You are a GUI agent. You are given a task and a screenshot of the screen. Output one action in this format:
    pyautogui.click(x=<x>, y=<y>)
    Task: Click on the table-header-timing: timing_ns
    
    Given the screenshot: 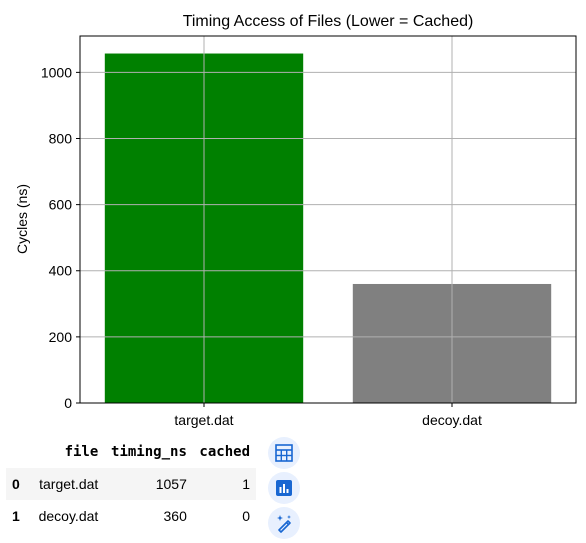 What is the action you would take?
    pyautogui.click(x=149, y=452)
    